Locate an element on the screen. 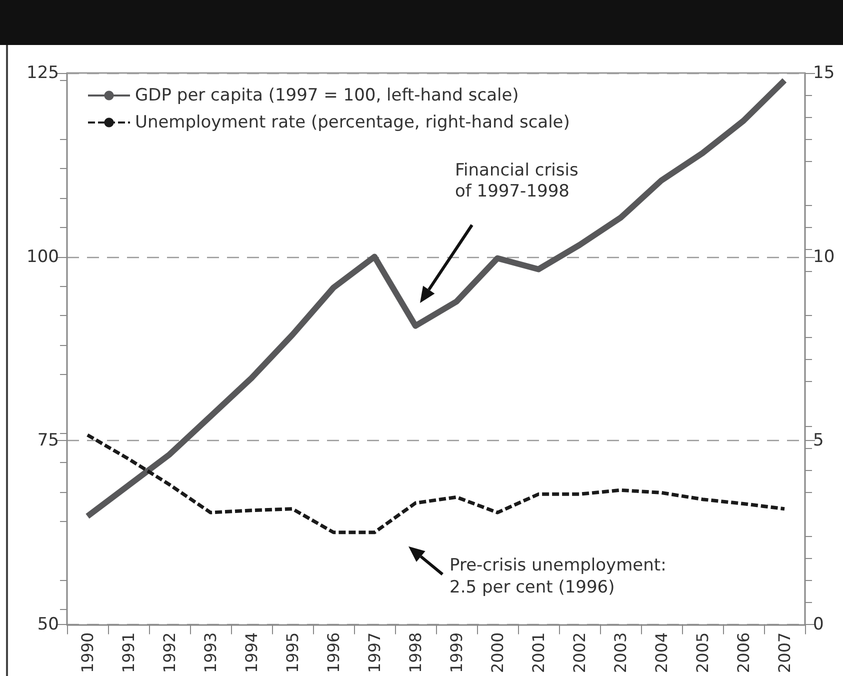 Image resolution: width=843 pixels, height=676 pixels. y2-tick-label: 15 is located at coordinates (824, 73).